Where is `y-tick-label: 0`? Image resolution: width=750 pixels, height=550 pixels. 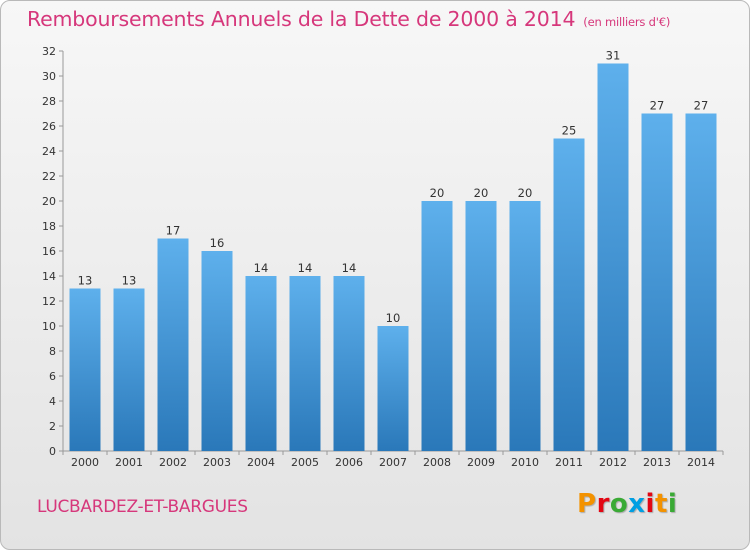 y-tick-label: 0 is located at coordinates (52, 451).